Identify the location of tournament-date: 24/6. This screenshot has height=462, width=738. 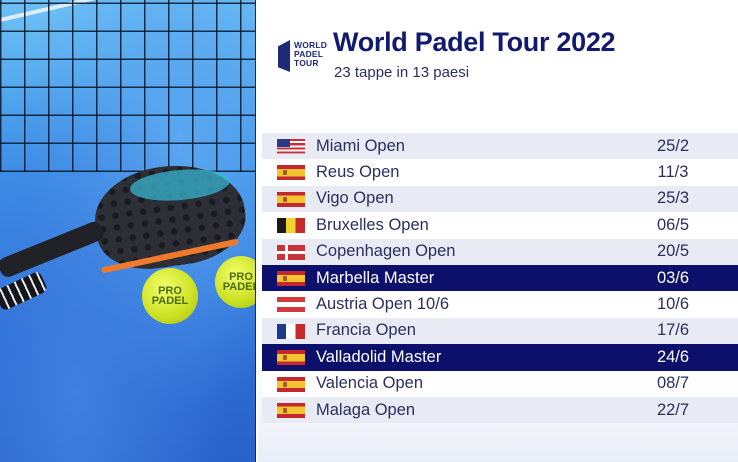
(673, 356).